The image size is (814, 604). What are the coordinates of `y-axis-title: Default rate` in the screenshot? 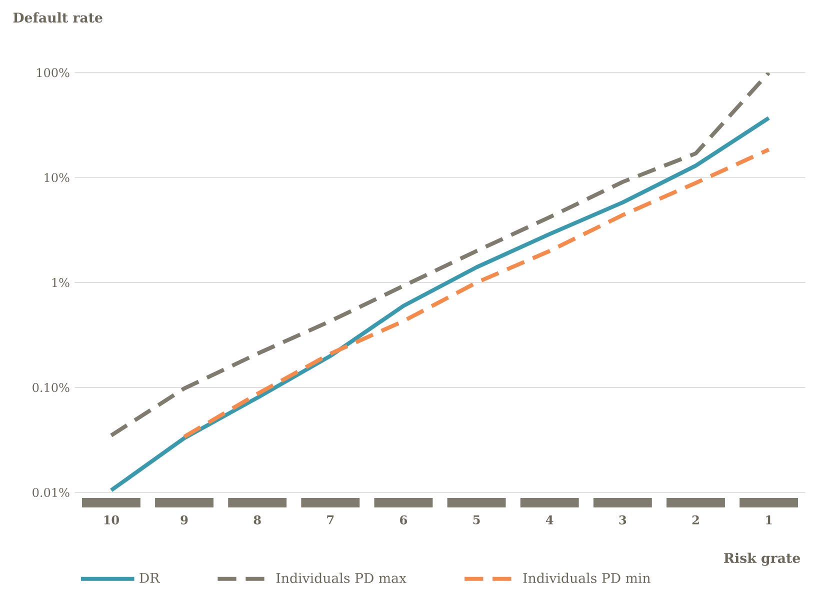 It's located at (57, 17).